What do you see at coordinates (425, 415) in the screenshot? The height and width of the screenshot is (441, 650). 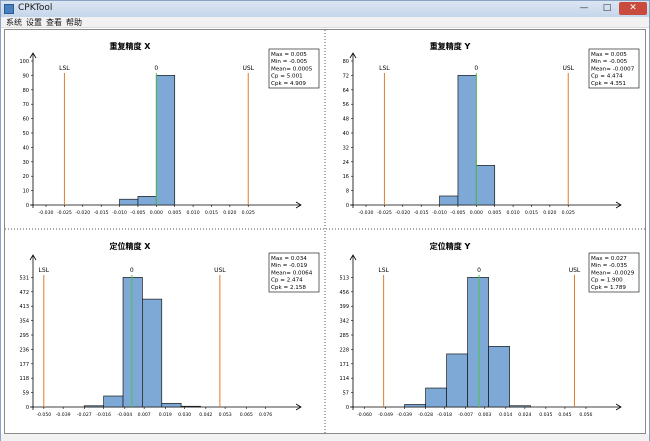 I see `x-tick-label: -0.028` at bounding box center [425, 415].